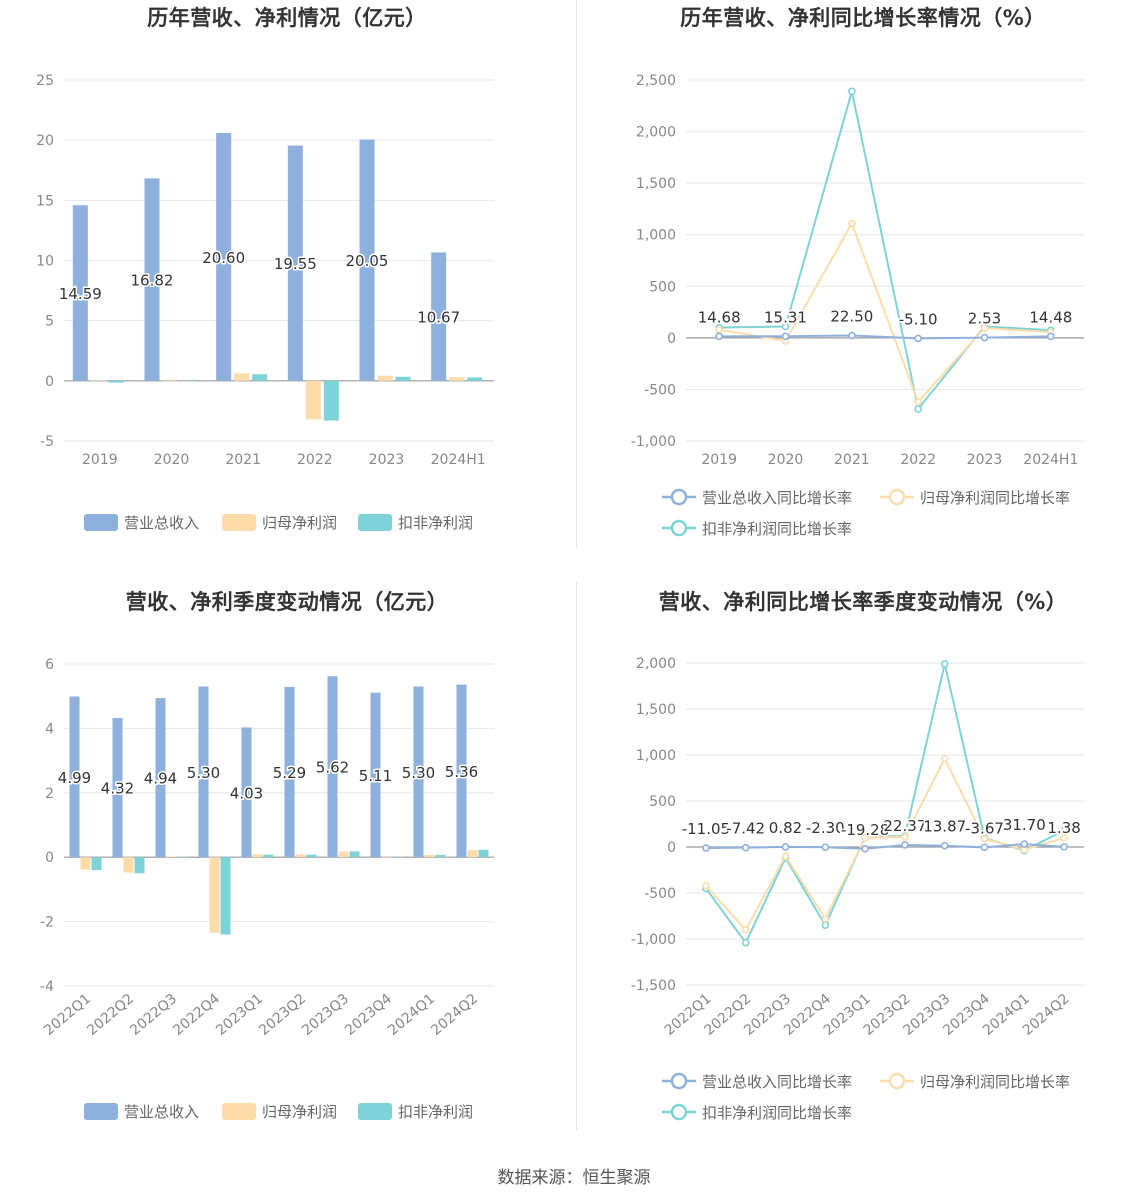 Image resolution: width=1148 pixels, height=1202 pixels. Describe the element at coordinates (368, 1015) in the screenshot. I see `x-tick-label: 2023Q4` at that location.